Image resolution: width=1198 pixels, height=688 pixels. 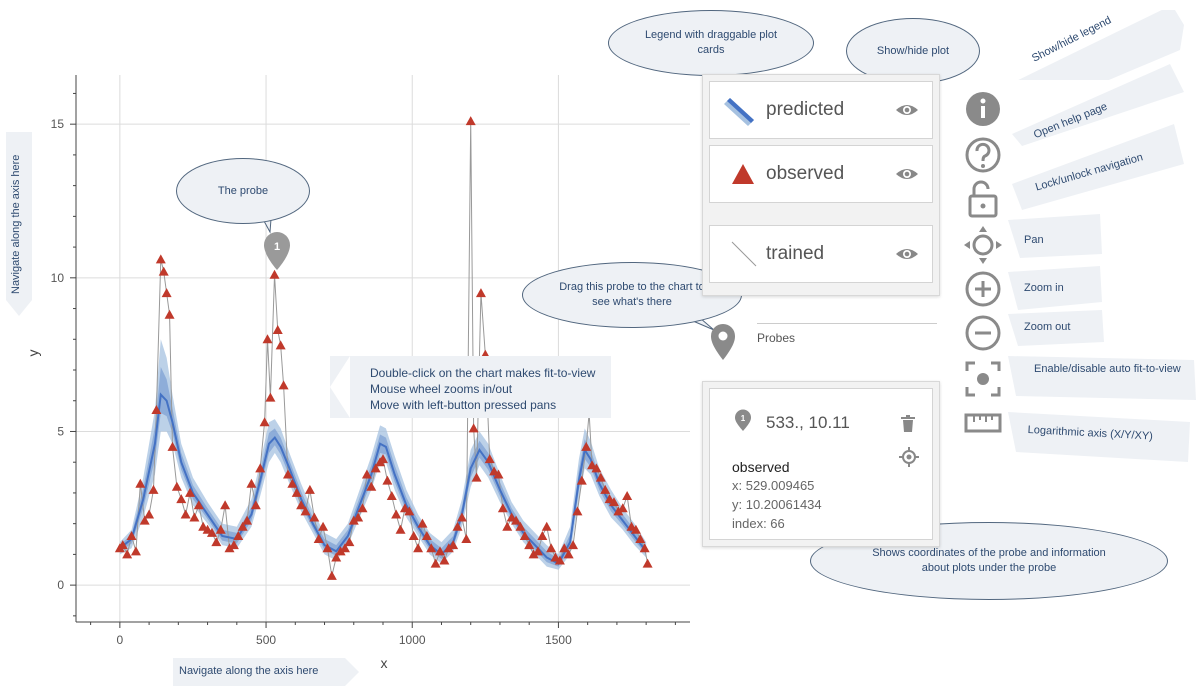 I want to click on probe-callout: The probe, so click(x=243, y=191).